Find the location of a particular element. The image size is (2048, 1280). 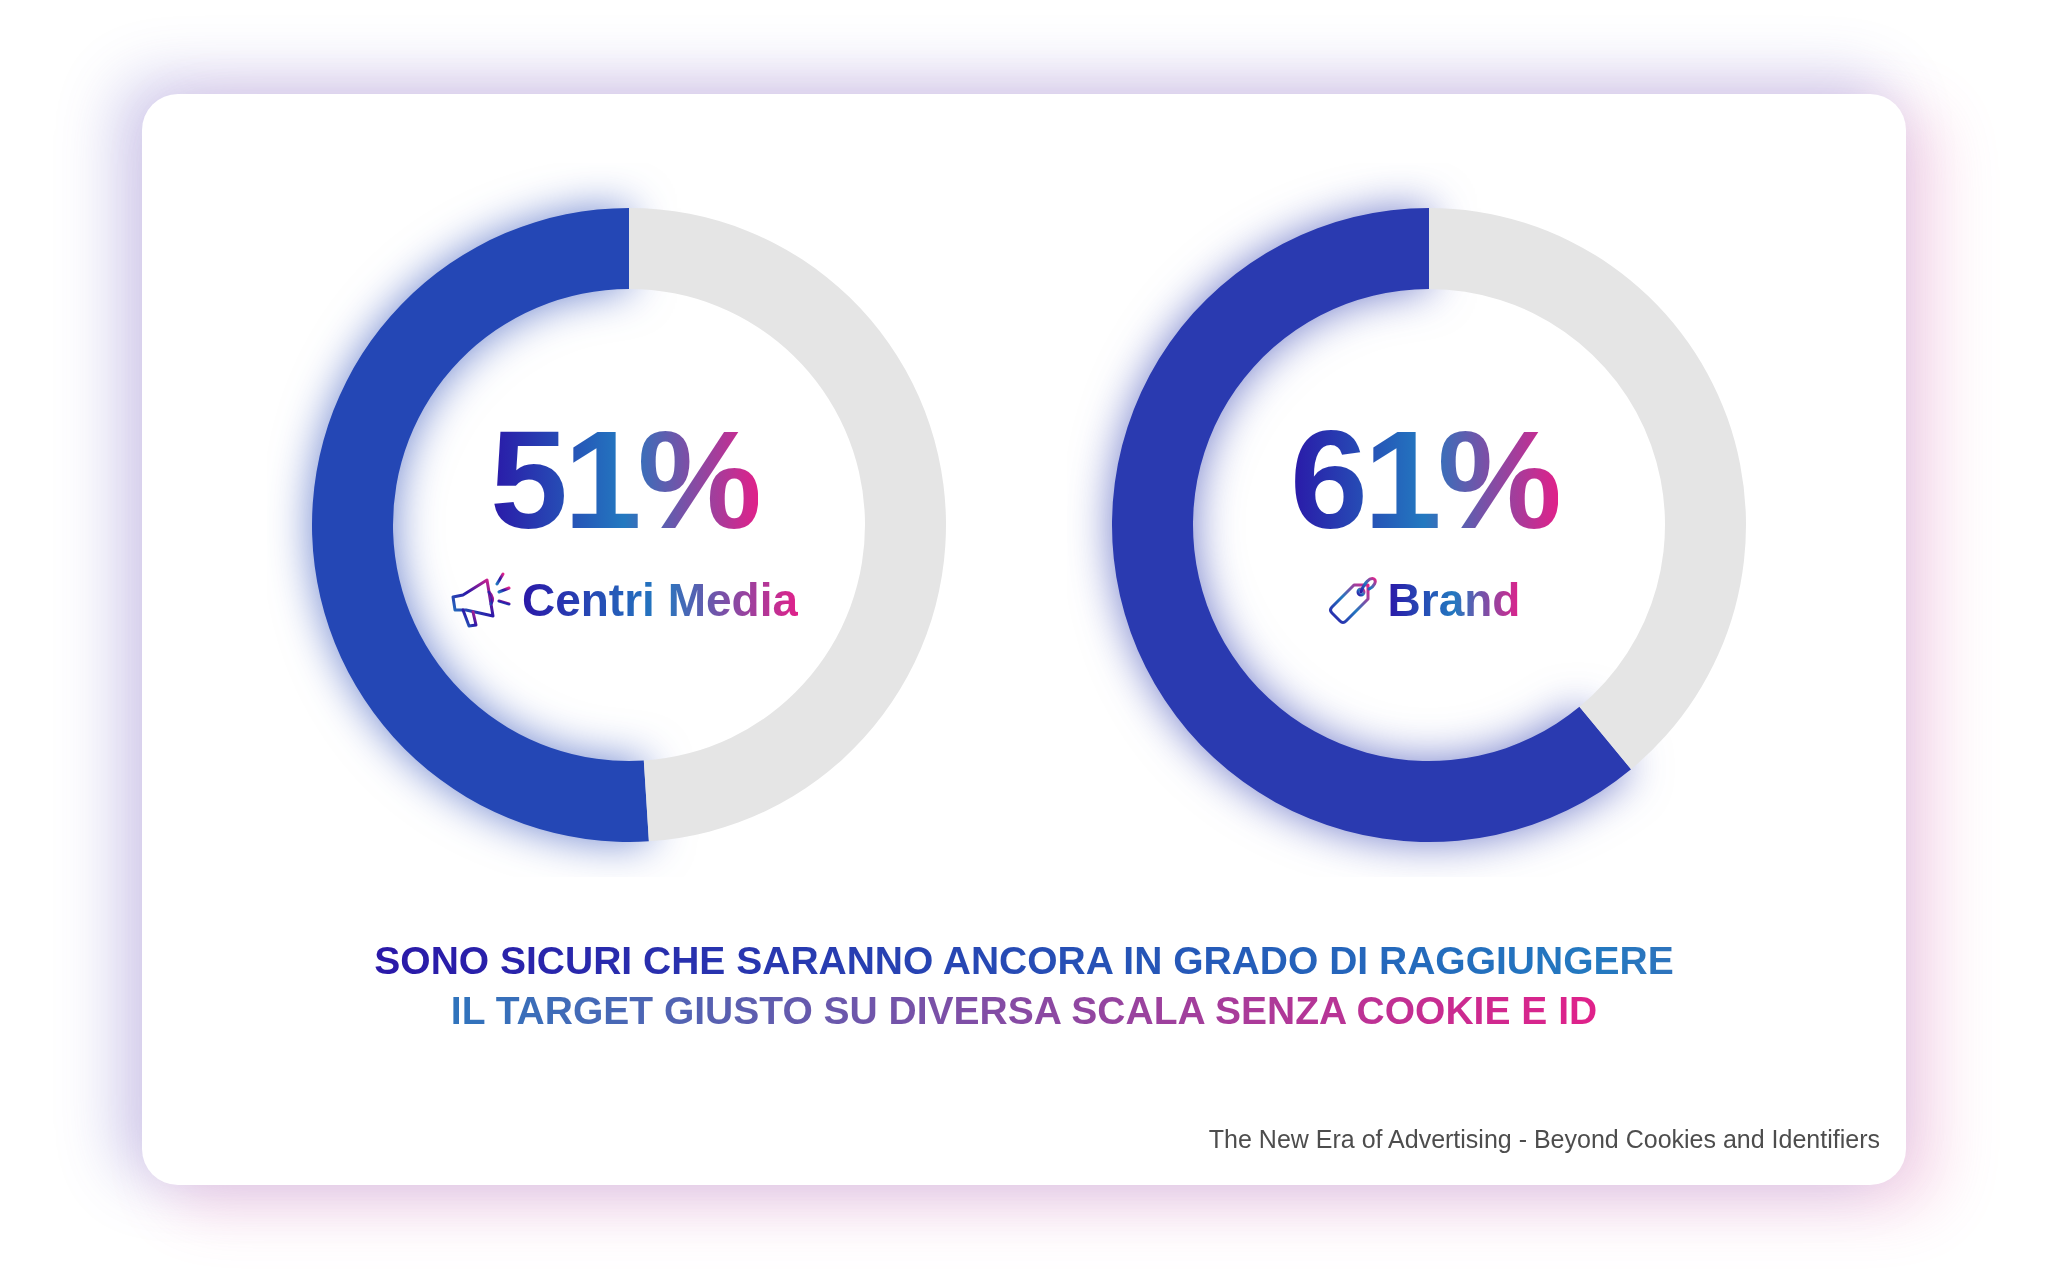

donut-slice is located at coordinates (1372, 525).